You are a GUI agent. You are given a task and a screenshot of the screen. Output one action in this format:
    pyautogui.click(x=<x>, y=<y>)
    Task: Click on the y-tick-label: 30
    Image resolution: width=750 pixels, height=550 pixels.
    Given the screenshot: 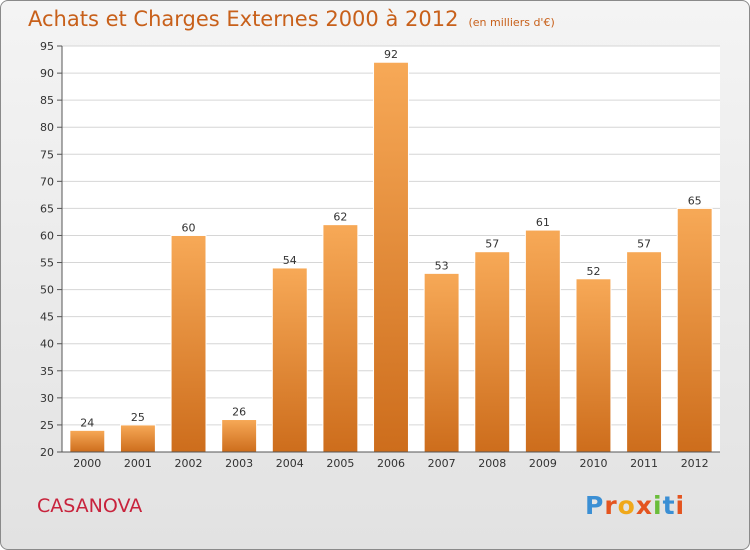 What is the action you would take?
    pyautogui.click(x=47, y=398)
    